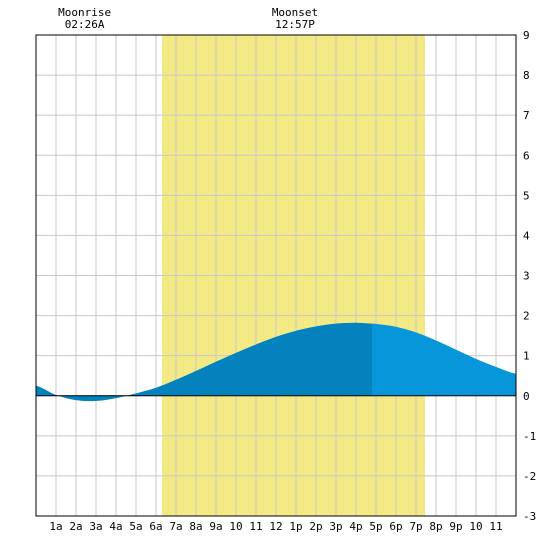 This screenshot has height=550, width=550. What do you see at coordinates (85, 24) in the screenshot?
I see `moonrise-time: 02:26A` at bounding box center [85, 24].